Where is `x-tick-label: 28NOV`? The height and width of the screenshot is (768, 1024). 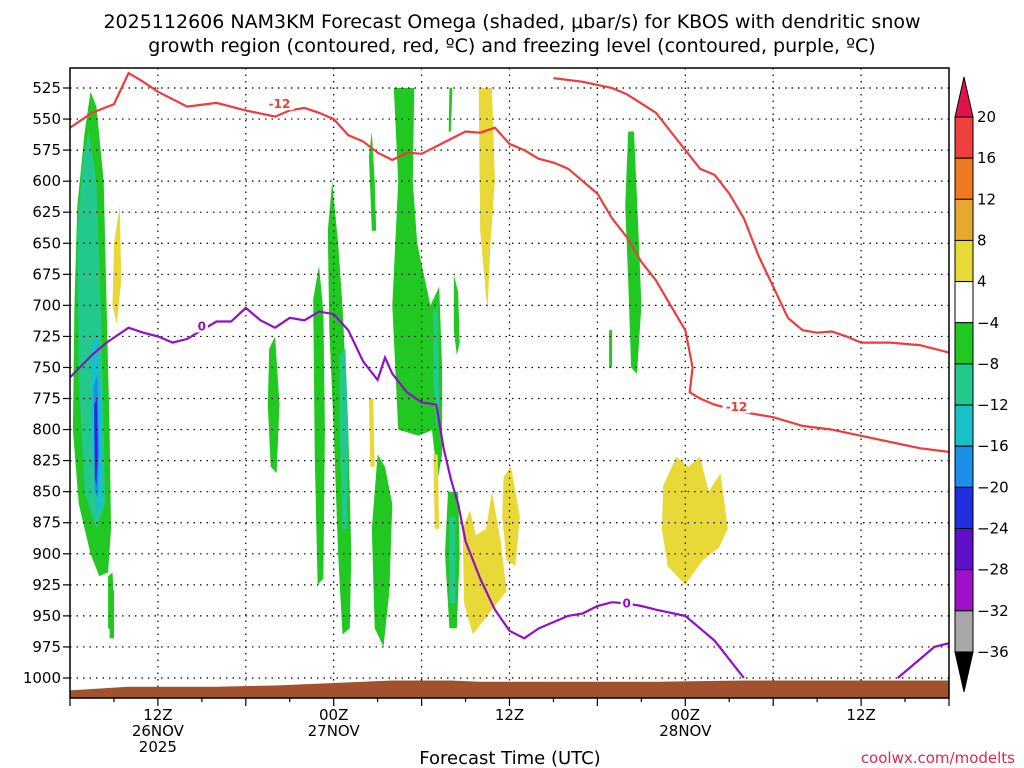
x-tick-label: 28NOV is located at coordinates (685, 731).